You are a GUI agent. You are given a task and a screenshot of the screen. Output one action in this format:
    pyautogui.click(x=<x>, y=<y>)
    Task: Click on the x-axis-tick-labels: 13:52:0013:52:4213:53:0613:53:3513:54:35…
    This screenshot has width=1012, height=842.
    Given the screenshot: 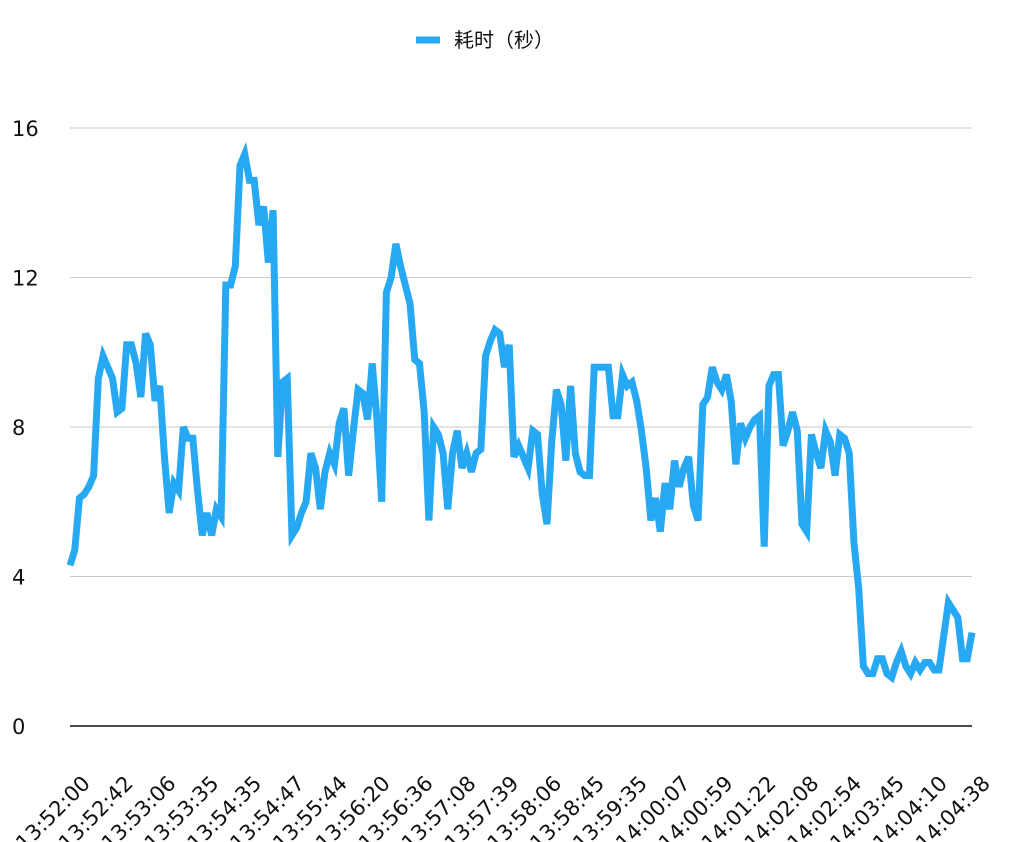 What is the action you would take?
    pyautogui.click(x=503, y=806)
    